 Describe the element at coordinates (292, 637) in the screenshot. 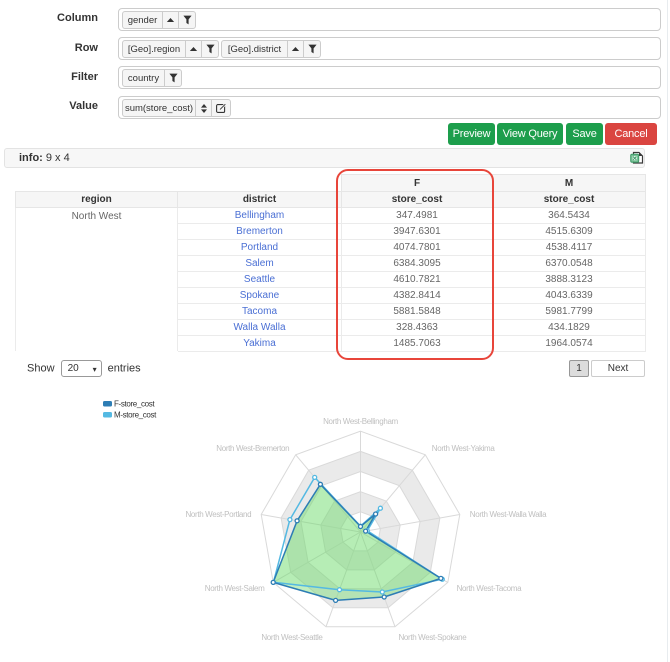

I see `svg-text: North West-Seattle` at that location.